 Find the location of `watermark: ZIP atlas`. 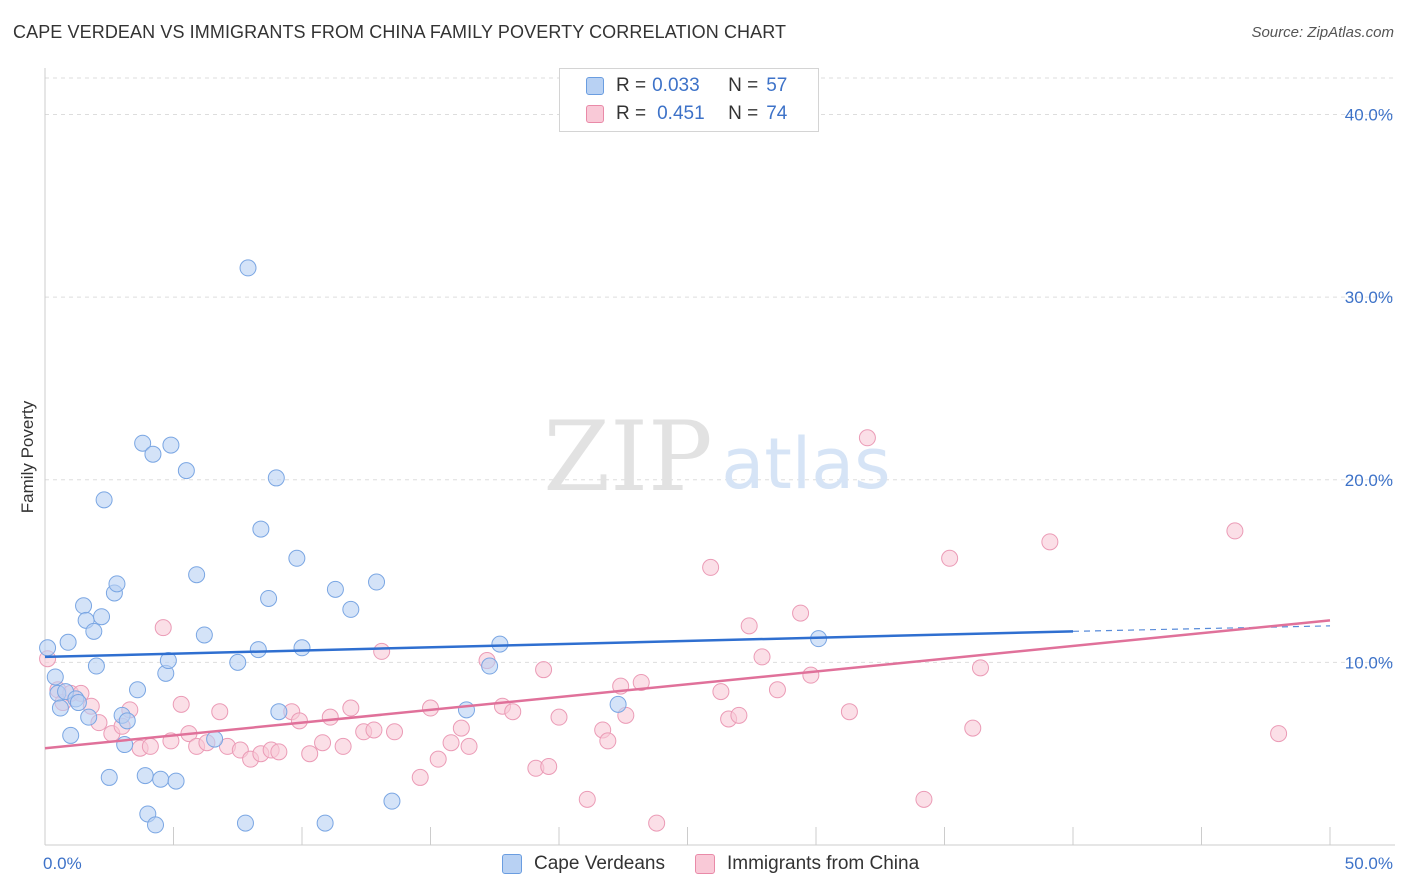

watermark: ZIP atlas is located at coordinates (716, 457).